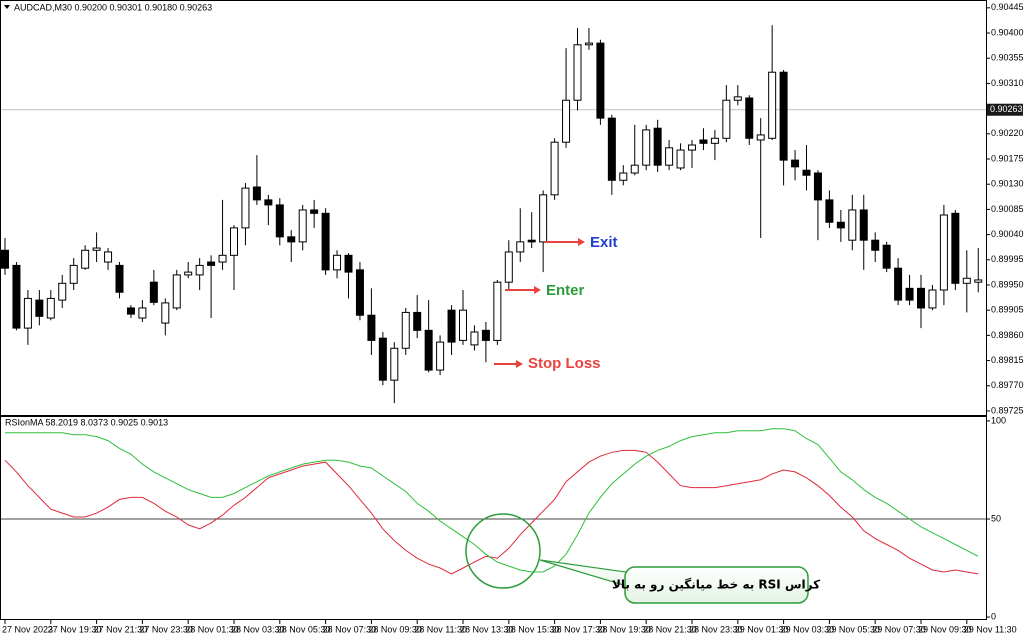 The width and height of the screenshot is (1024, 639). I want to click on y-tick-label: 0.90445, so click(1007, 7).